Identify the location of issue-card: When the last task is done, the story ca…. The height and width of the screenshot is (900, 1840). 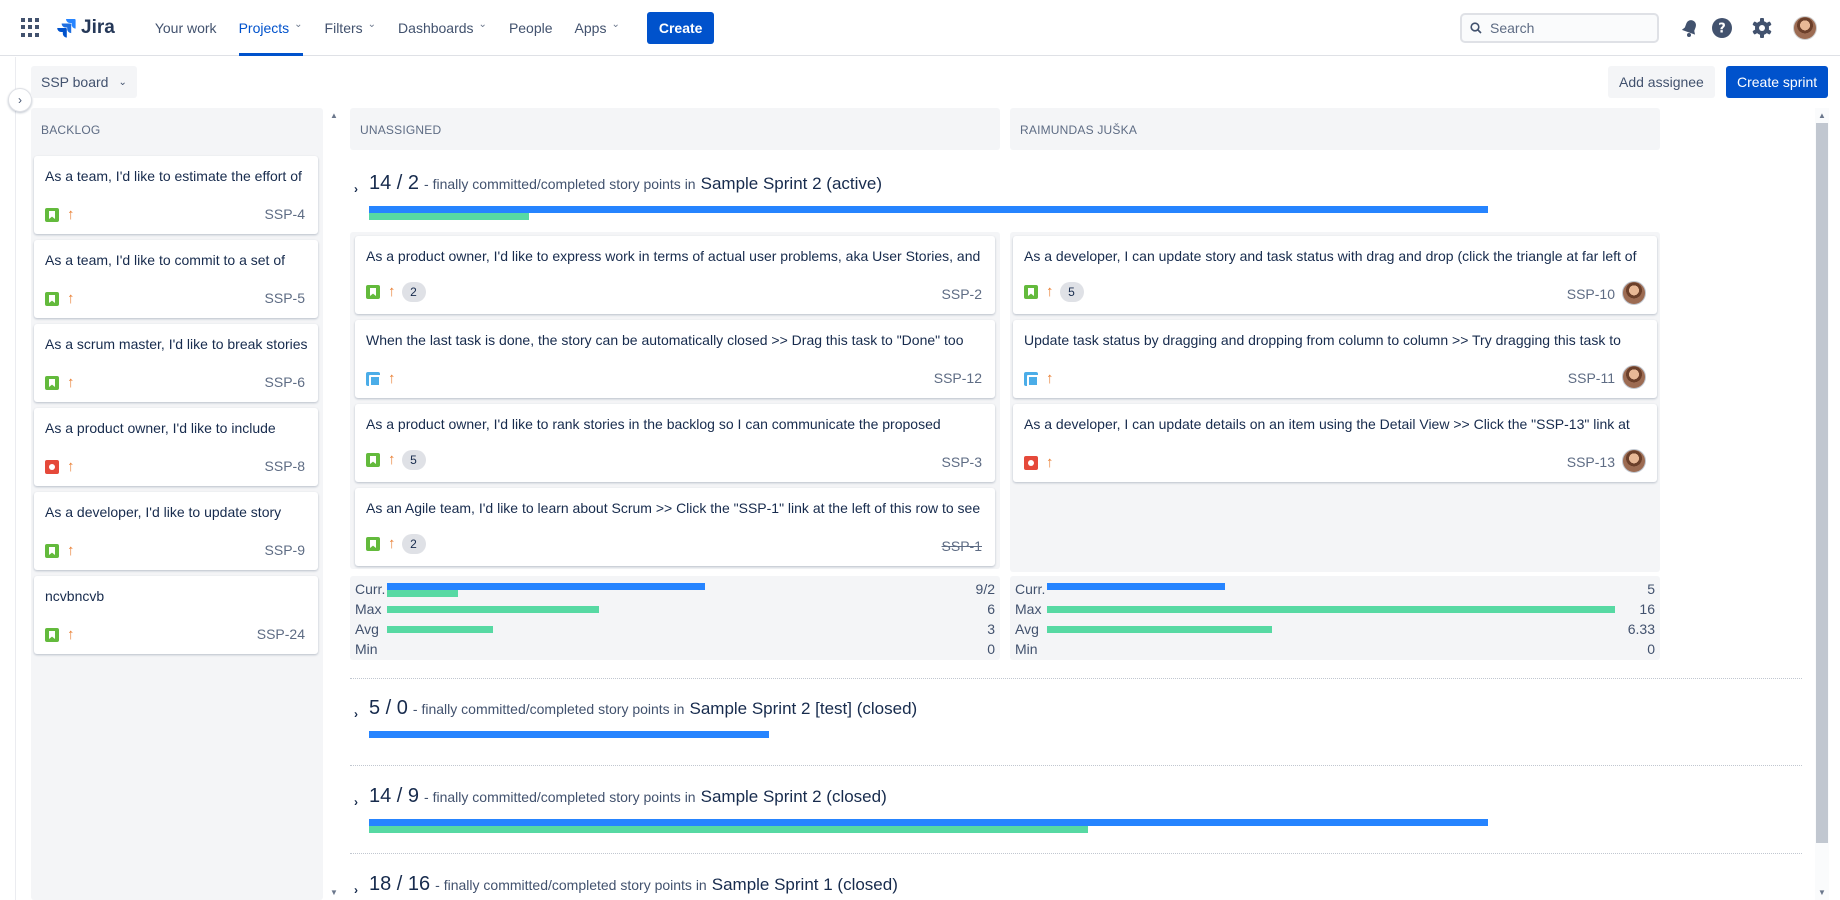
(675, 359).